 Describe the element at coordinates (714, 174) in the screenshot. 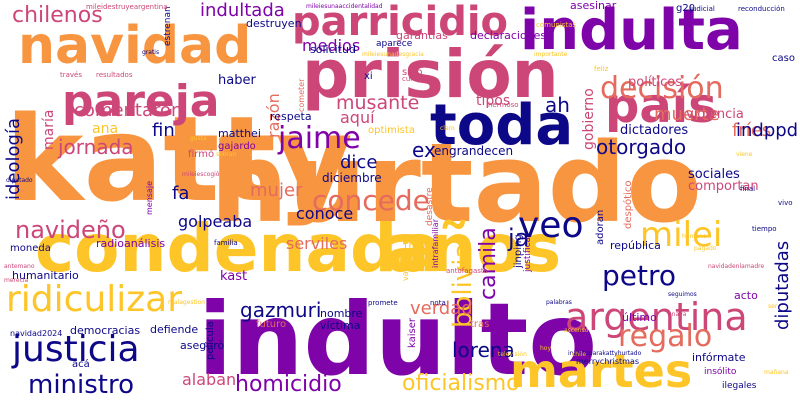

I see `cloud-word: sociales` at that location.